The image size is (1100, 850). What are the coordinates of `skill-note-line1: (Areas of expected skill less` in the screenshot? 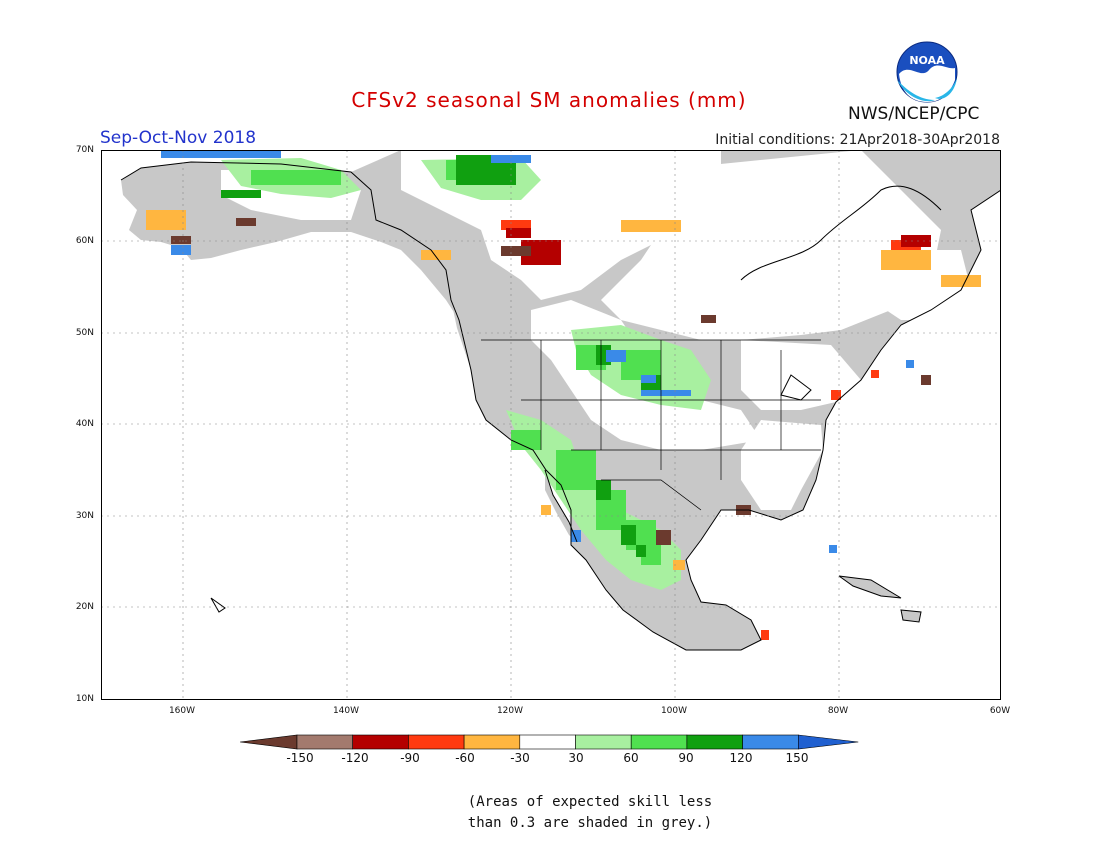 It's located at (590, 802).